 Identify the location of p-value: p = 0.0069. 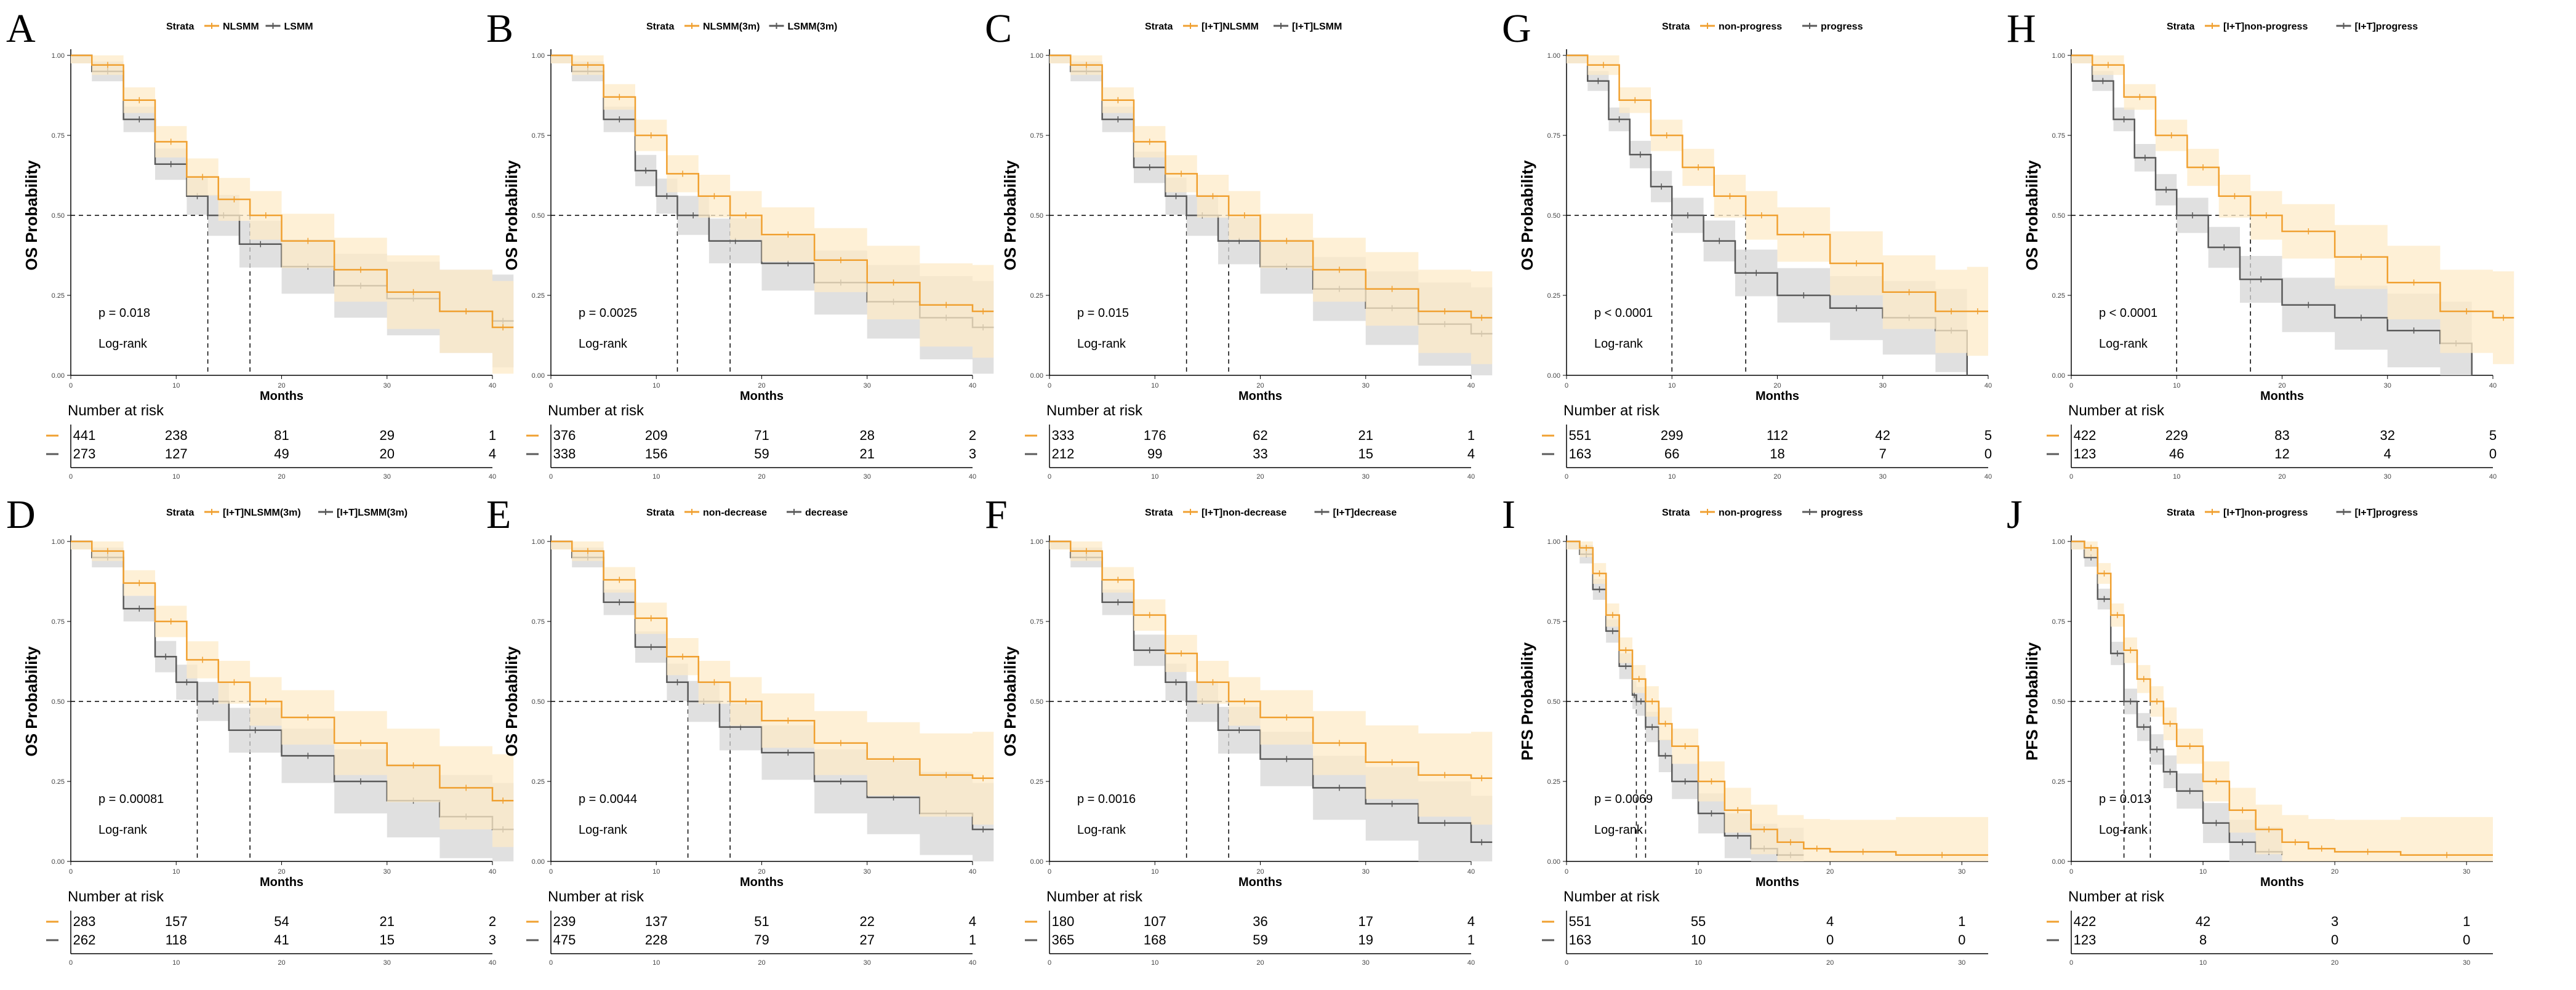
(1623, 799).